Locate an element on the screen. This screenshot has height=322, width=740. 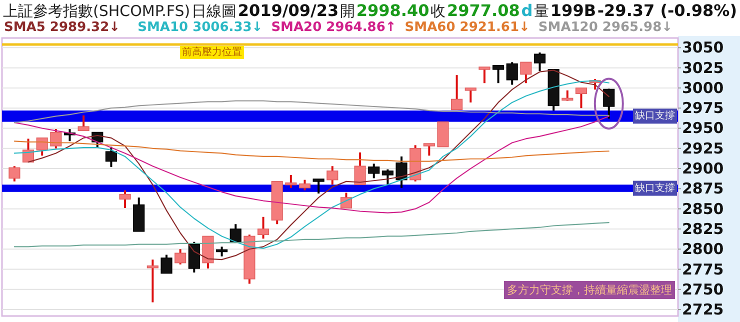
y-tick-label: 2950 is located at coordinates (703, 128).